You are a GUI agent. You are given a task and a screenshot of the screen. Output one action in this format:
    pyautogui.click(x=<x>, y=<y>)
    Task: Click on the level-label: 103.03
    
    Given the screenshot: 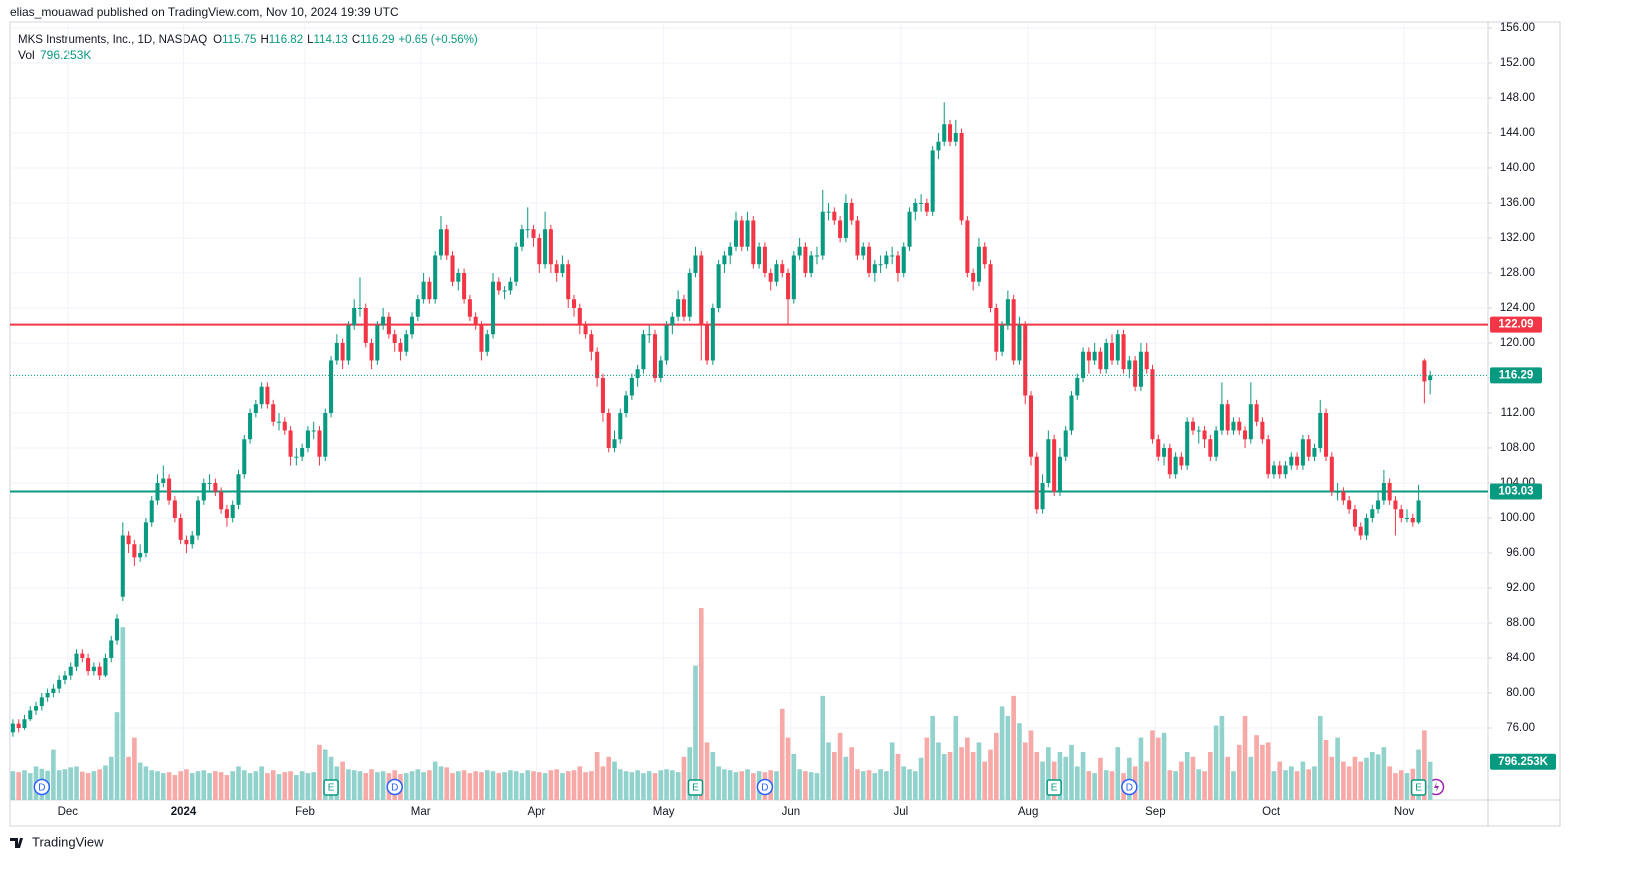 What is the action you would take?
    pyautogui.click(x=1515, y=491)
    